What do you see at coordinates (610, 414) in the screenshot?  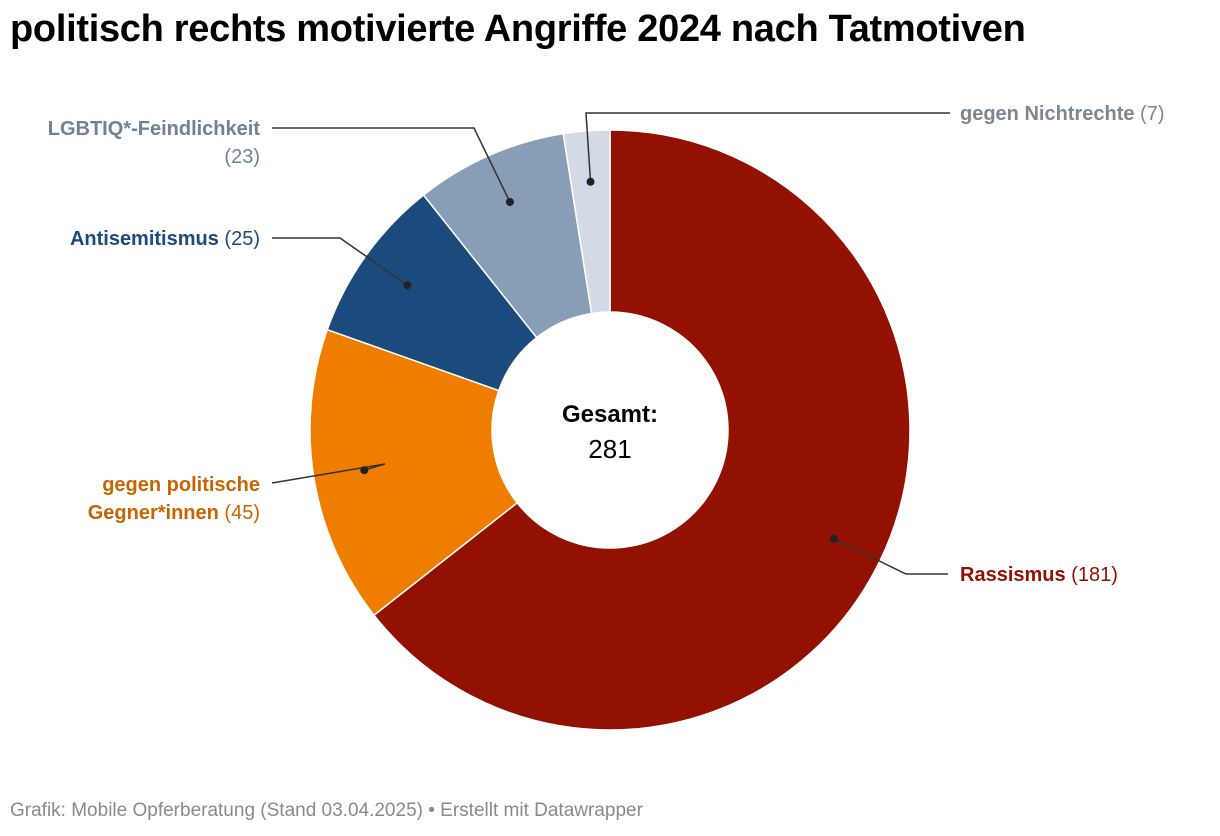 I see `center-label: Gesamt:` at bounding box center [610, 414].